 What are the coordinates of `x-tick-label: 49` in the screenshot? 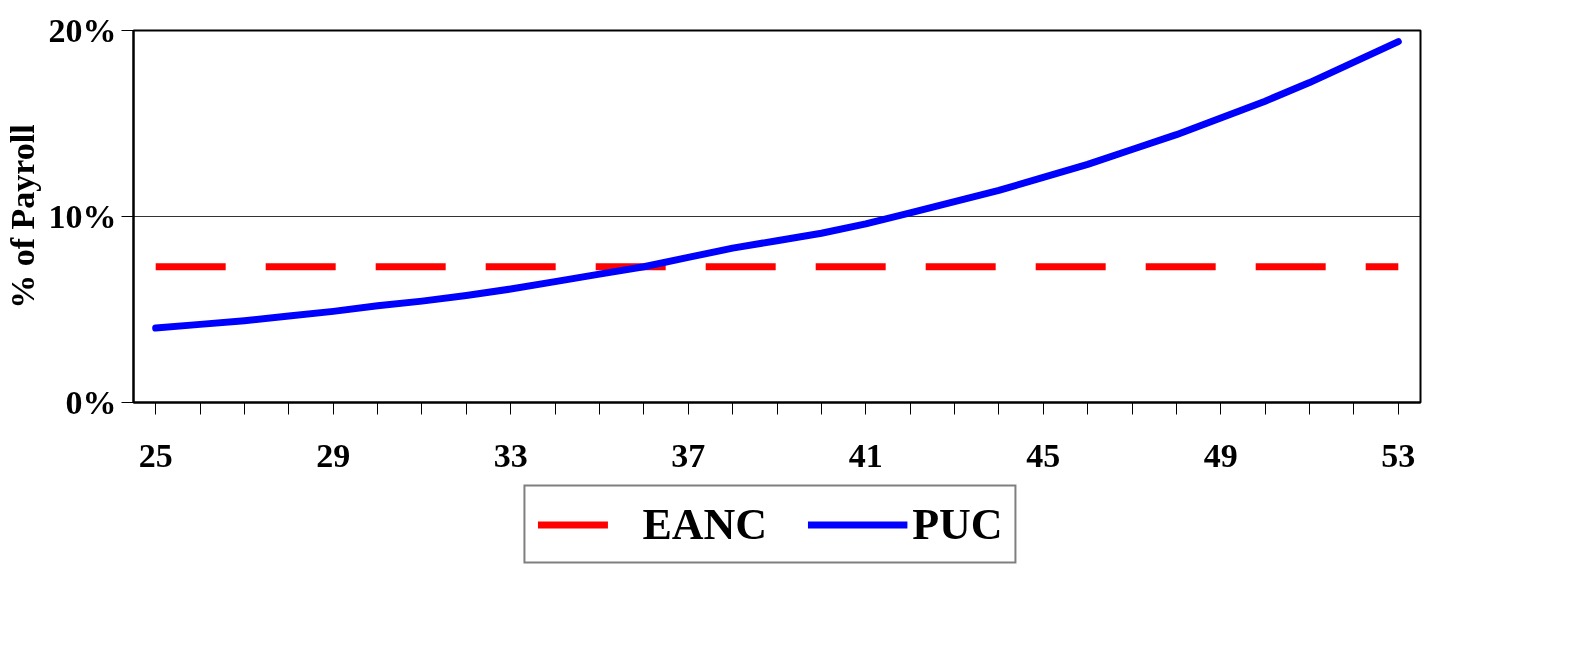 It's located at (1220, 455).